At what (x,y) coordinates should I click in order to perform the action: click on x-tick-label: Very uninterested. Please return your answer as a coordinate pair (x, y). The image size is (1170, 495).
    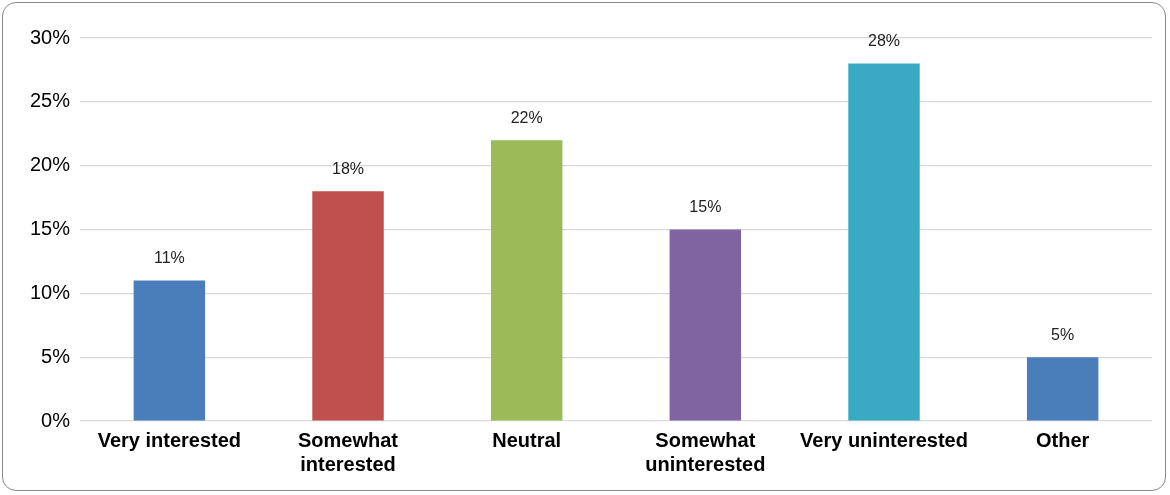
    Looking at the image, I should click on (884, 439).